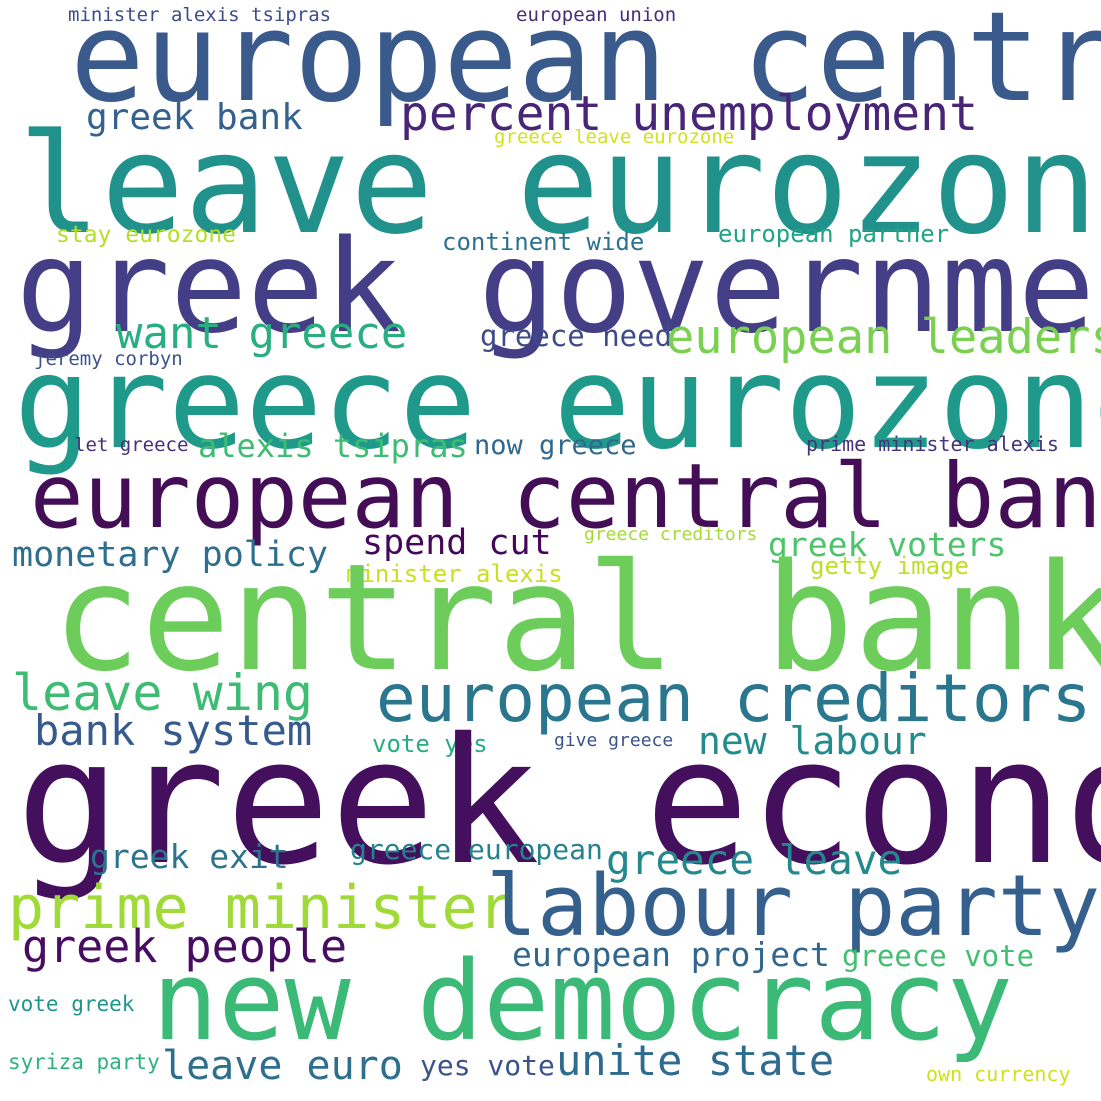  I want to click on word-minister-alexis: minister alexis, so click(454, 574).